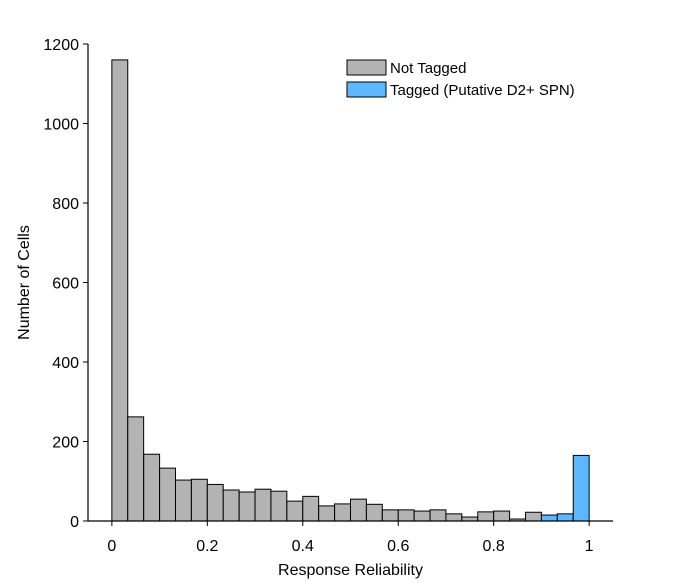 The height and width of the screenshot is (587, 679). I want to click on y-tick-label: 800, so click(65, 204).